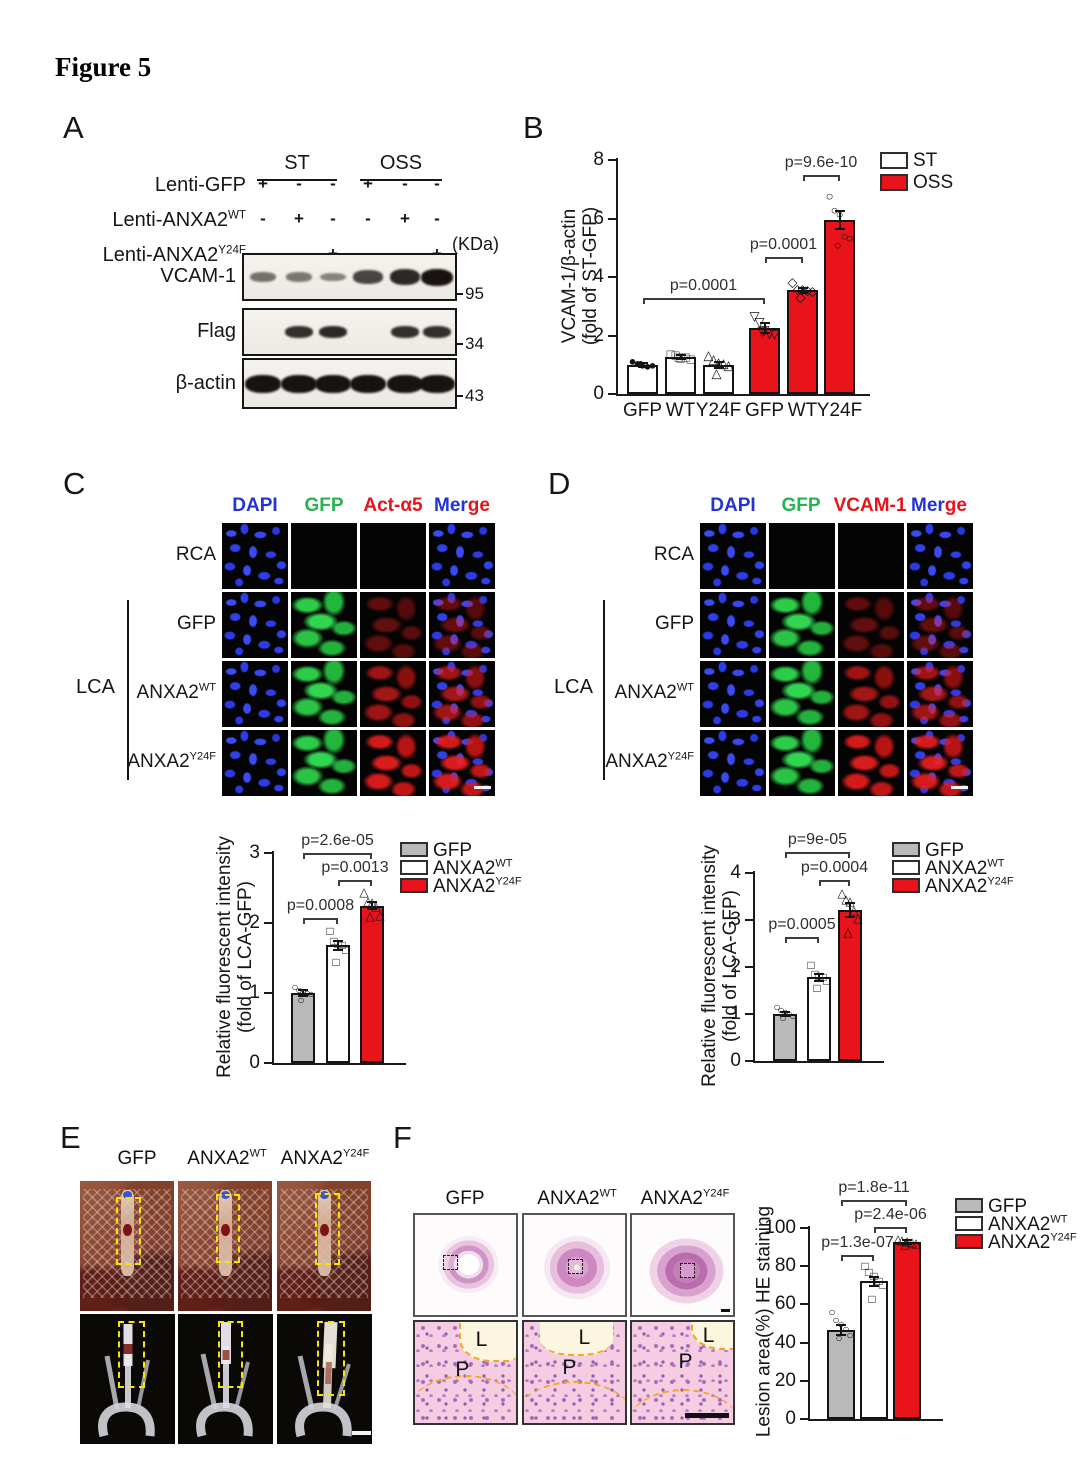 This screenshot has width=1080, height=1461. I want to click on kda-tick, so click(460, 294).